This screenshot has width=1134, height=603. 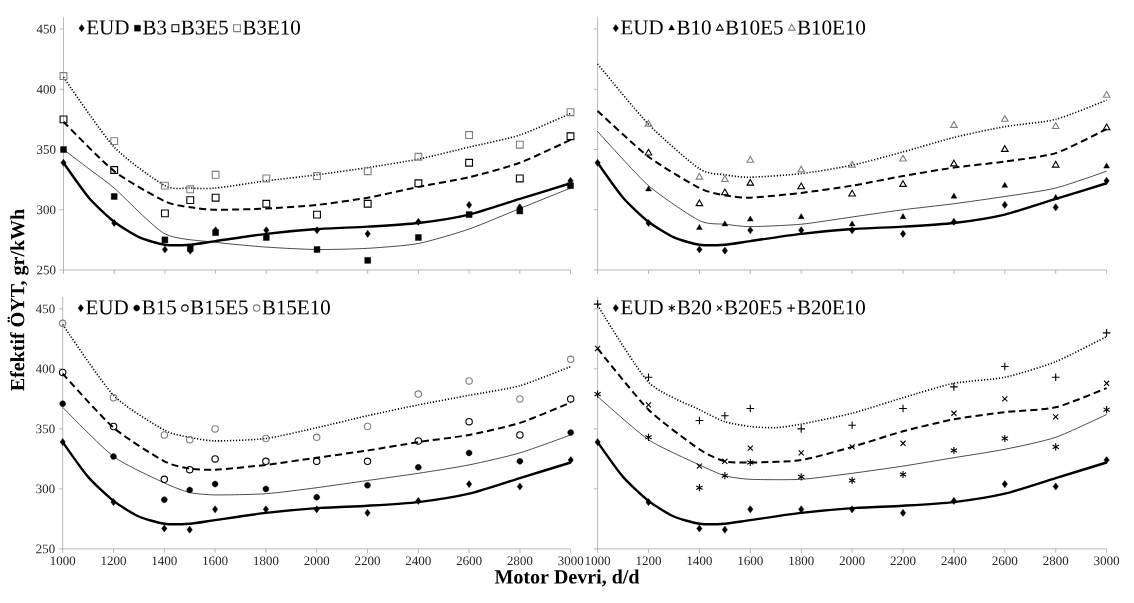 I want to click on legend-label: B10E5, so click(x=754, y=27).